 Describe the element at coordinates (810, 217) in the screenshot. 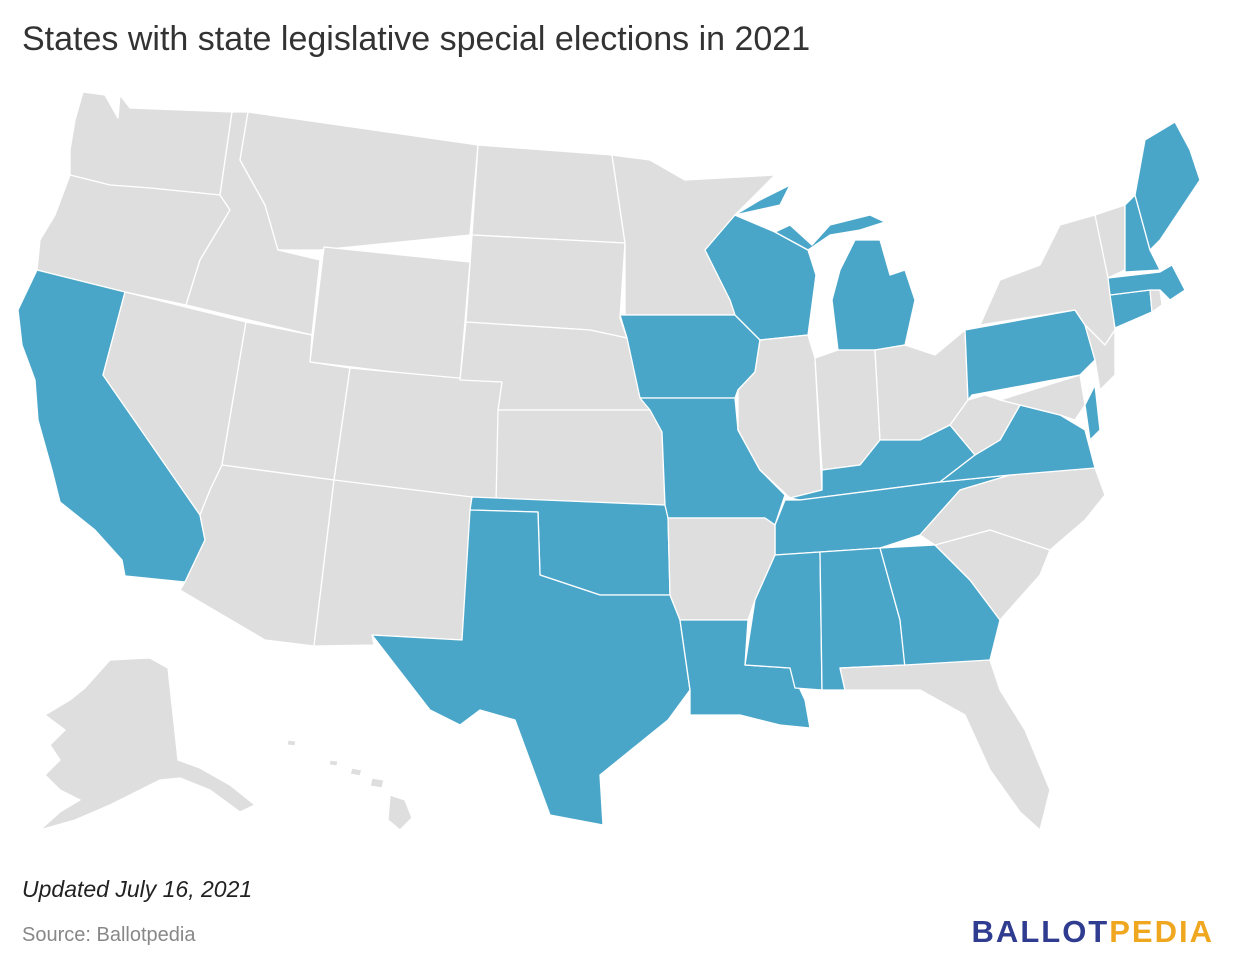

I see `state-michigan-upper` at that location.